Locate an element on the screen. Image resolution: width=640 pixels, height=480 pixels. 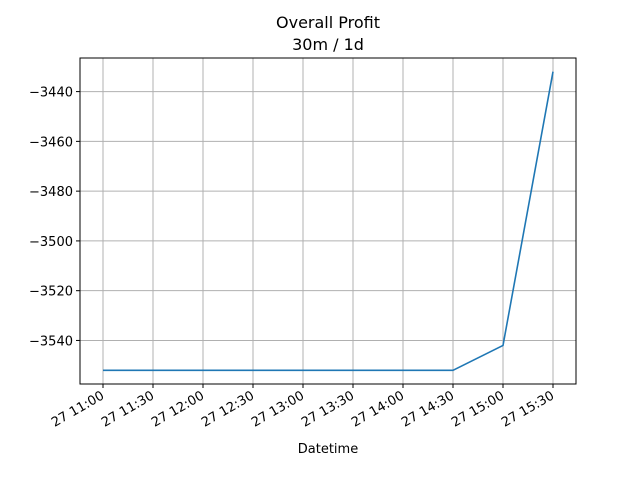
y-axis: −3440 −3460 −3480 −3500 −3520 −3540 is located at coordinates (54, 217).